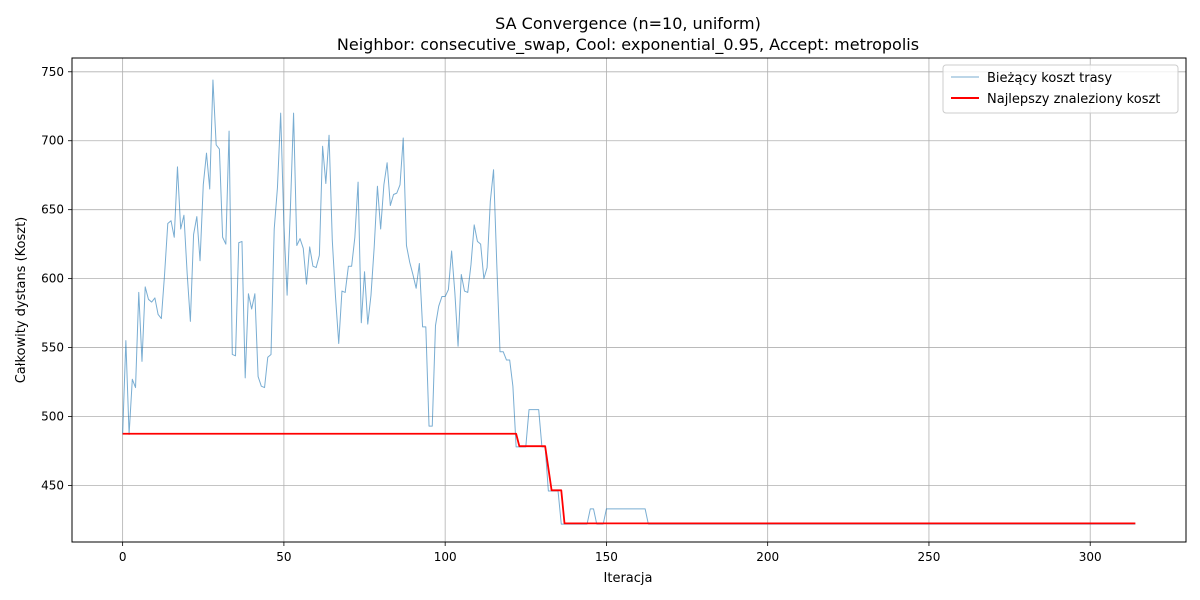 The width and height of the screenshot is (1200, 600). I want to click on x-tick-label: 100, so click(445, 557).